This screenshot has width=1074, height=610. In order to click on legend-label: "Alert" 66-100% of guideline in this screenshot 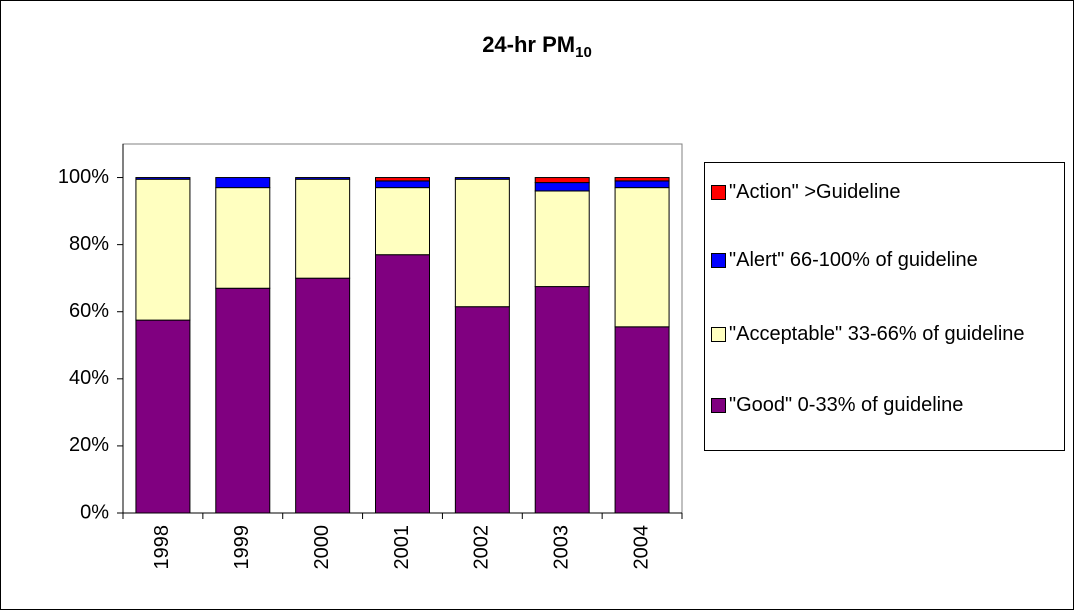, I will do `click(853, 260)`.